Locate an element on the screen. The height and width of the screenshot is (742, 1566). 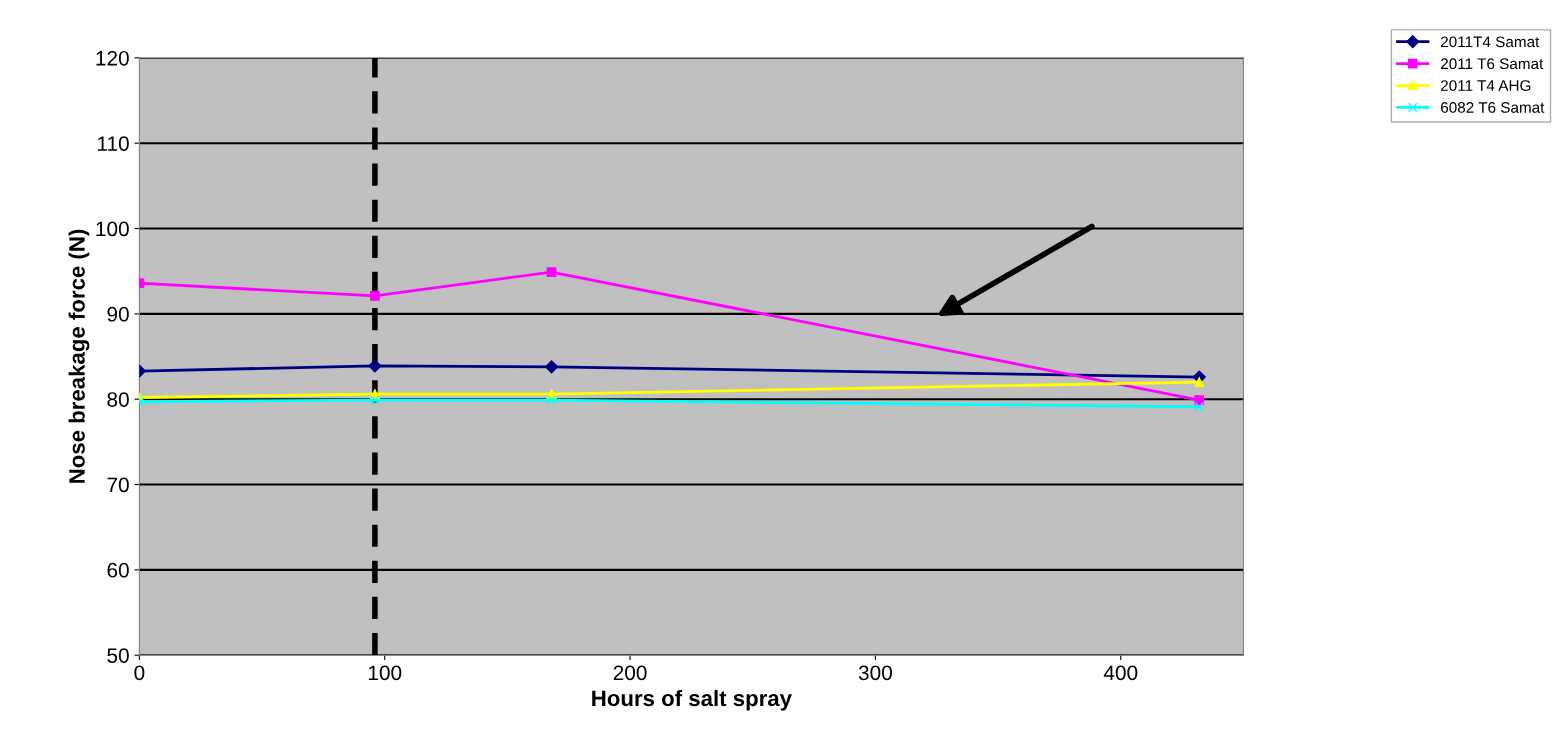
y-tick-label: 110 is located at coordinates (113, 143).